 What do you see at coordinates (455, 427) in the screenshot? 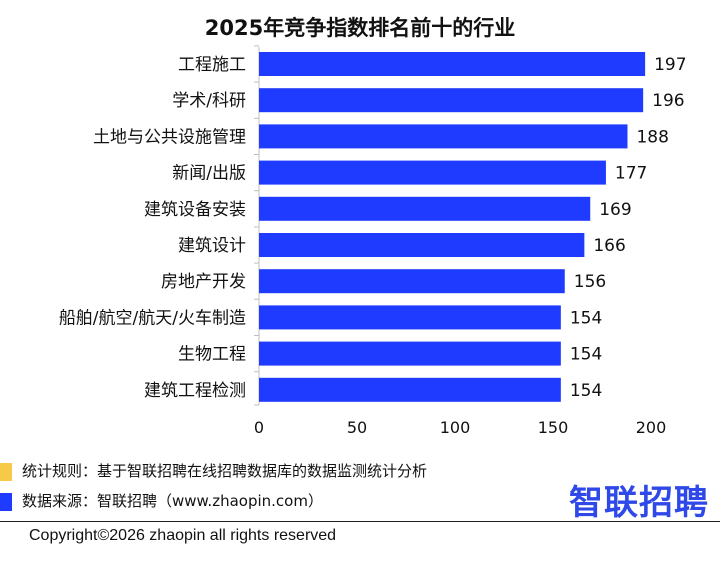
I see `x-tick-label: 100` at bounding box center [455, 427].